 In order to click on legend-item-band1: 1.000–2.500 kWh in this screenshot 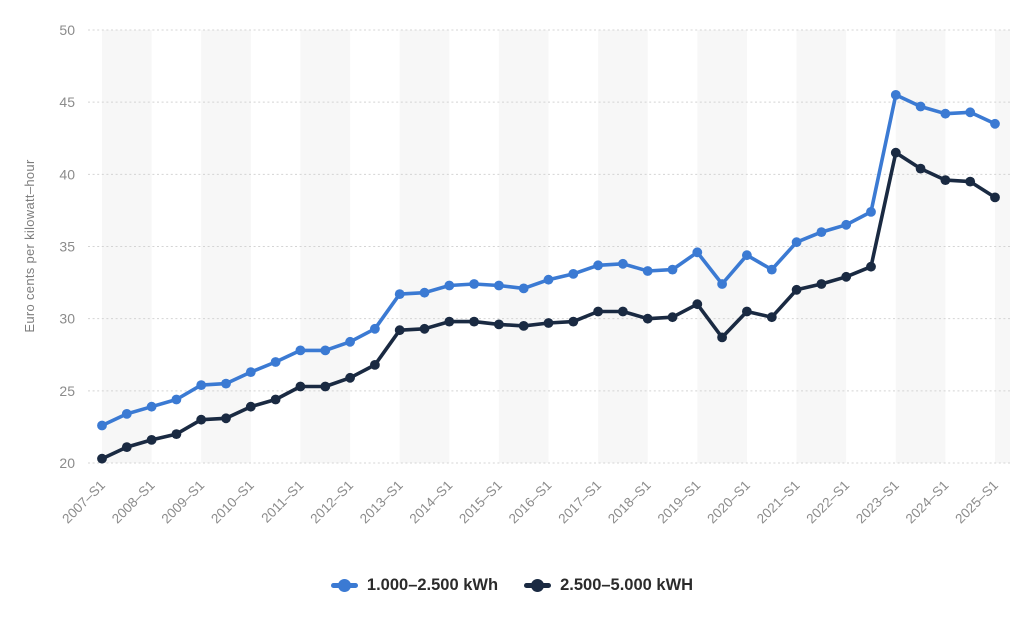, I will do `click(414, 585)`.